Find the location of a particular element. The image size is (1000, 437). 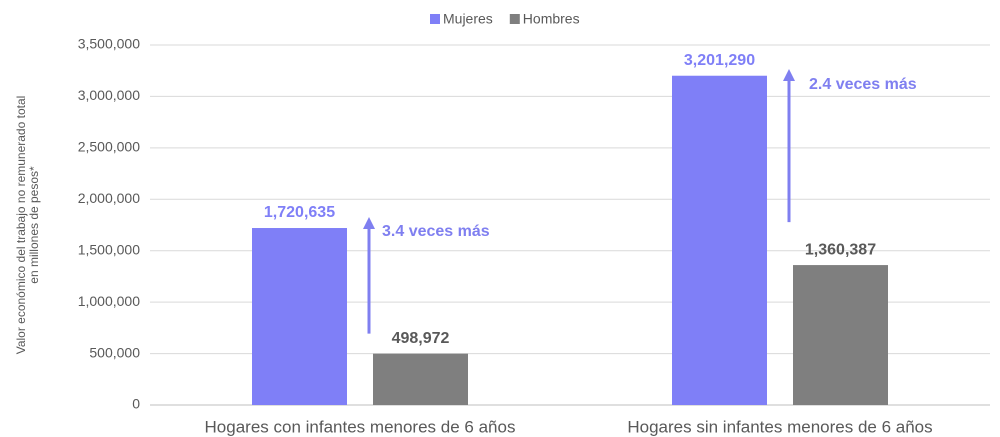

annotation: 3.4 veces más is located at coordinates (436, 231).